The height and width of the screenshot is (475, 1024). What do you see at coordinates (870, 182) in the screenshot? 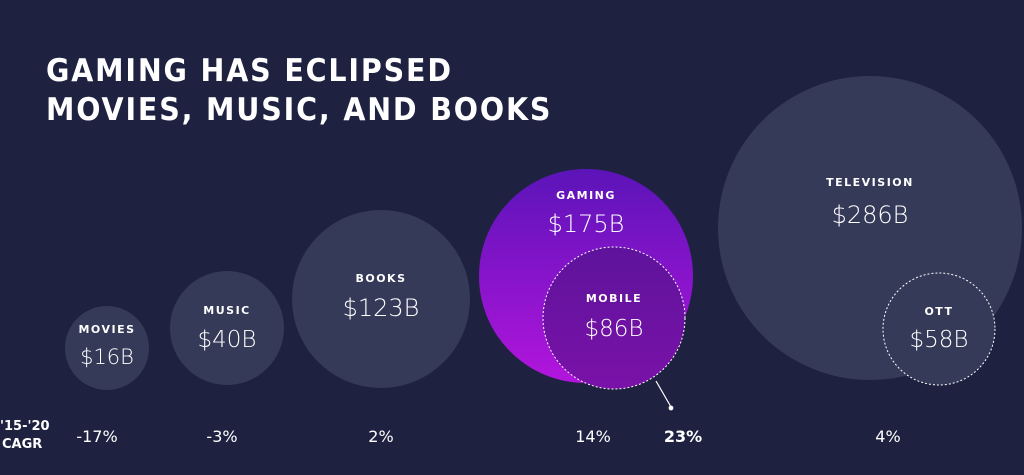
I see `television-label: TELEVISION` at bounding box center [870, 182].